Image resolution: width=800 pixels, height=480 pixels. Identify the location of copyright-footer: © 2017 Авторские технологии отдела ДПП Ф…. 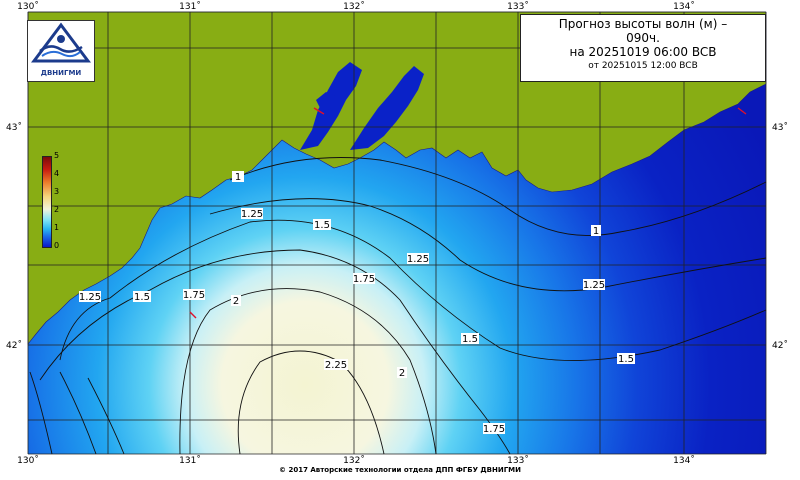
(400, 470).